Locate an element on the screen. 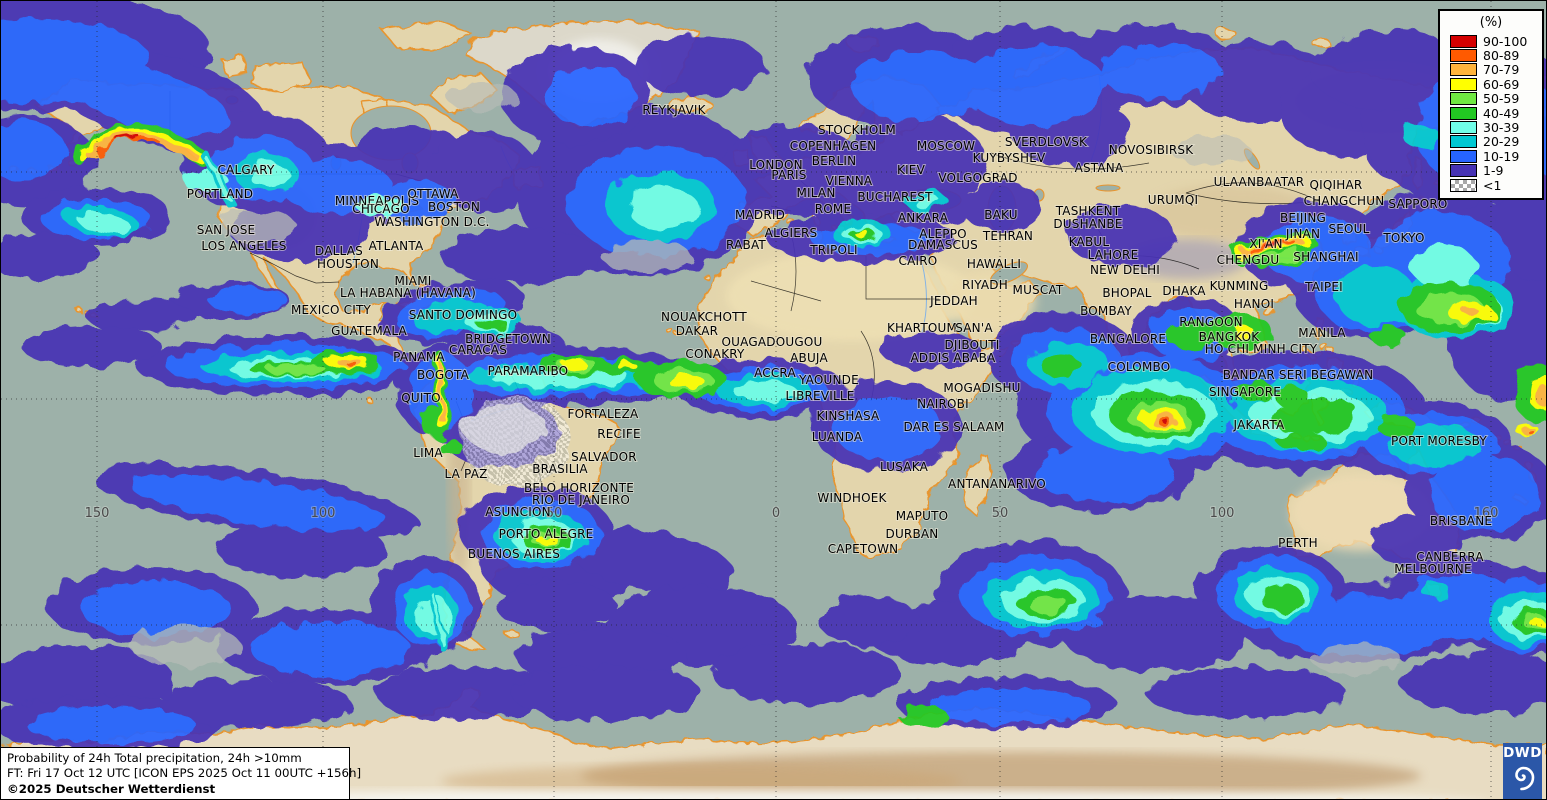  city-label: ABUJA is located at coordinates (809, 358).